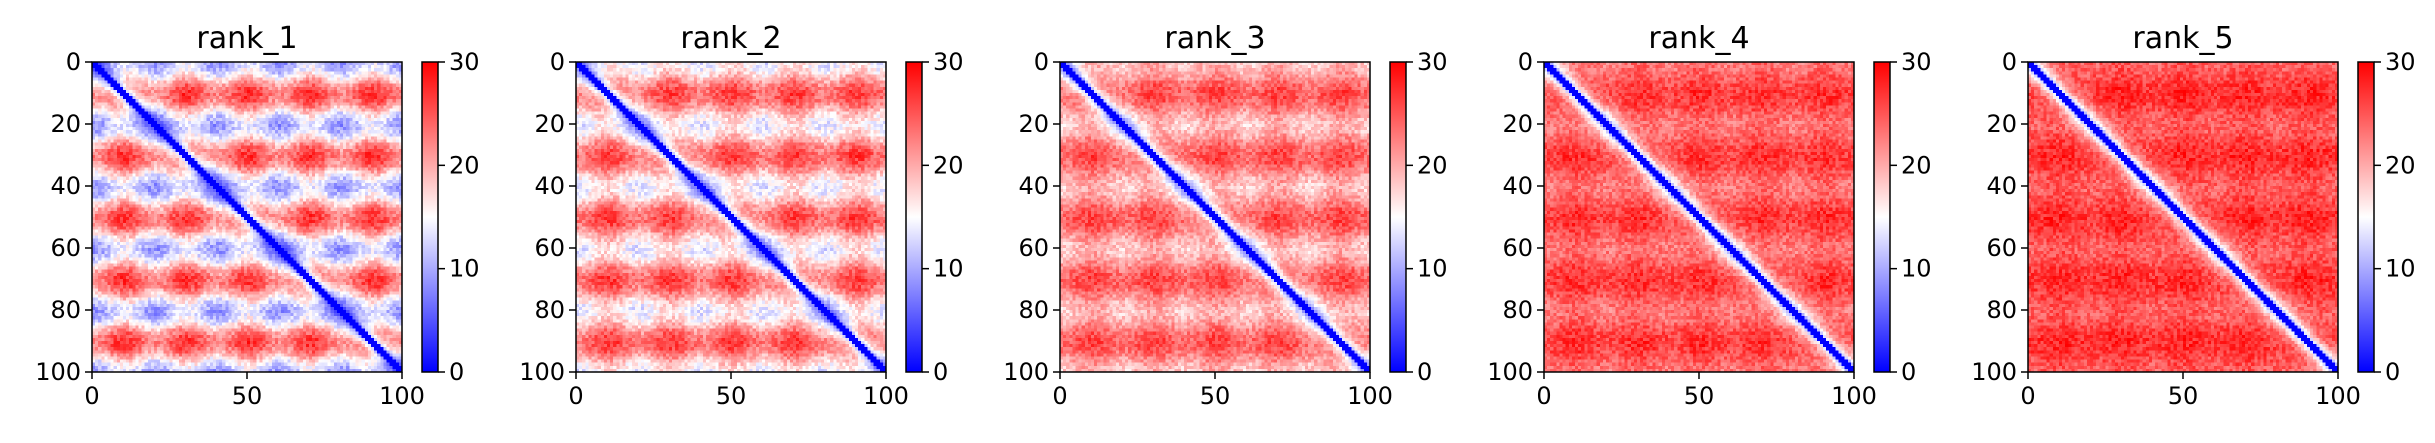 This screenshot has height=443, width=2435. I want to click on panel-title: rank_1, so click(246, 38).